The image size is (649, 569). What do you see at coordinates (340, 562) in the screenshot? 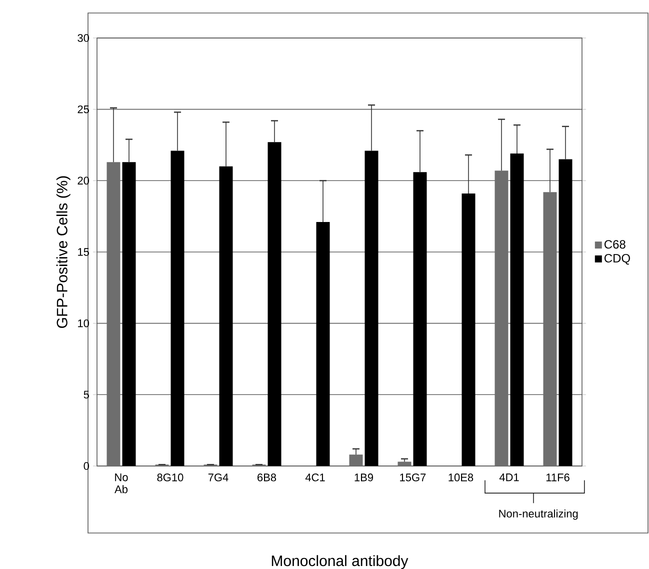
I see `x-axis-title: Monoclonal antibody` at bounding box center [340, 562].